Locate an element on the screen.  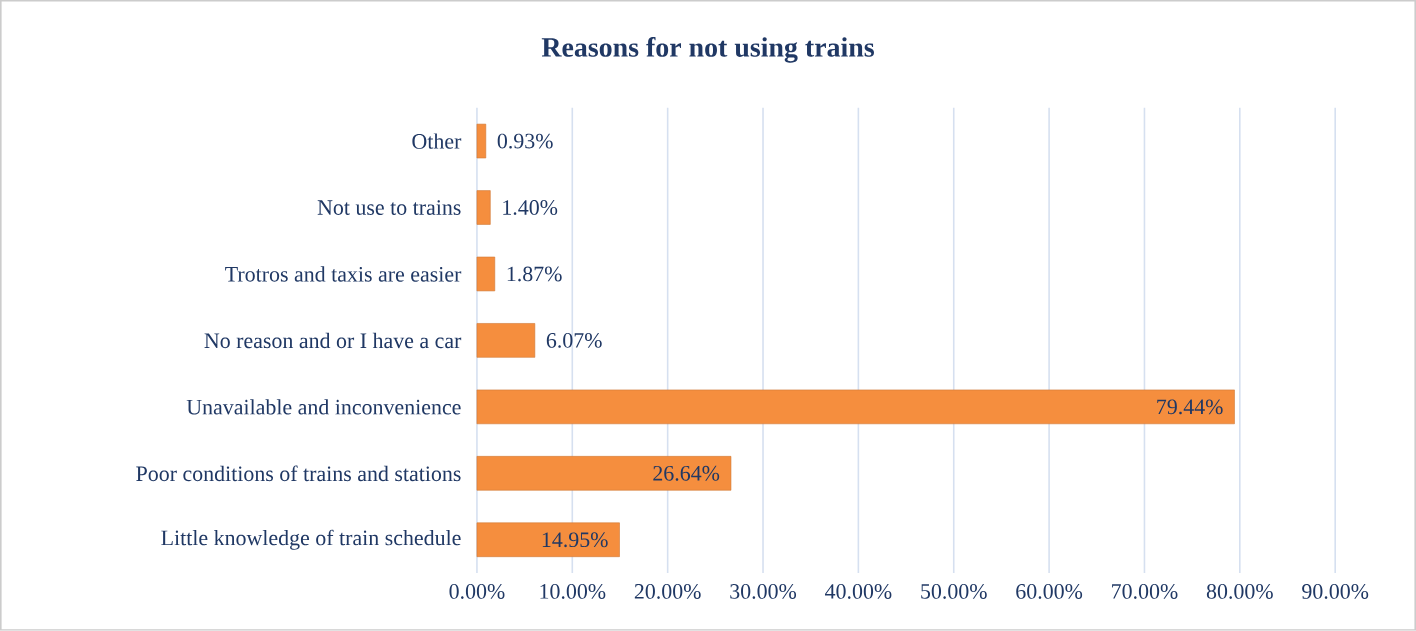
data-label: 6.07% is located at coordinates (574, 340).